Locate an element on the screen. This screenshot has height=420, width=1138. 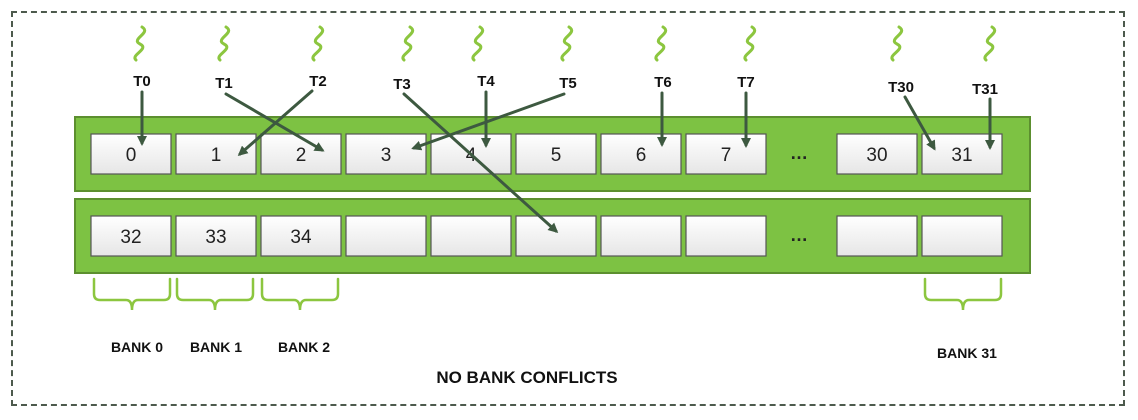
row-1-cell-label-8: 30 is located at coordinates (876, 155).